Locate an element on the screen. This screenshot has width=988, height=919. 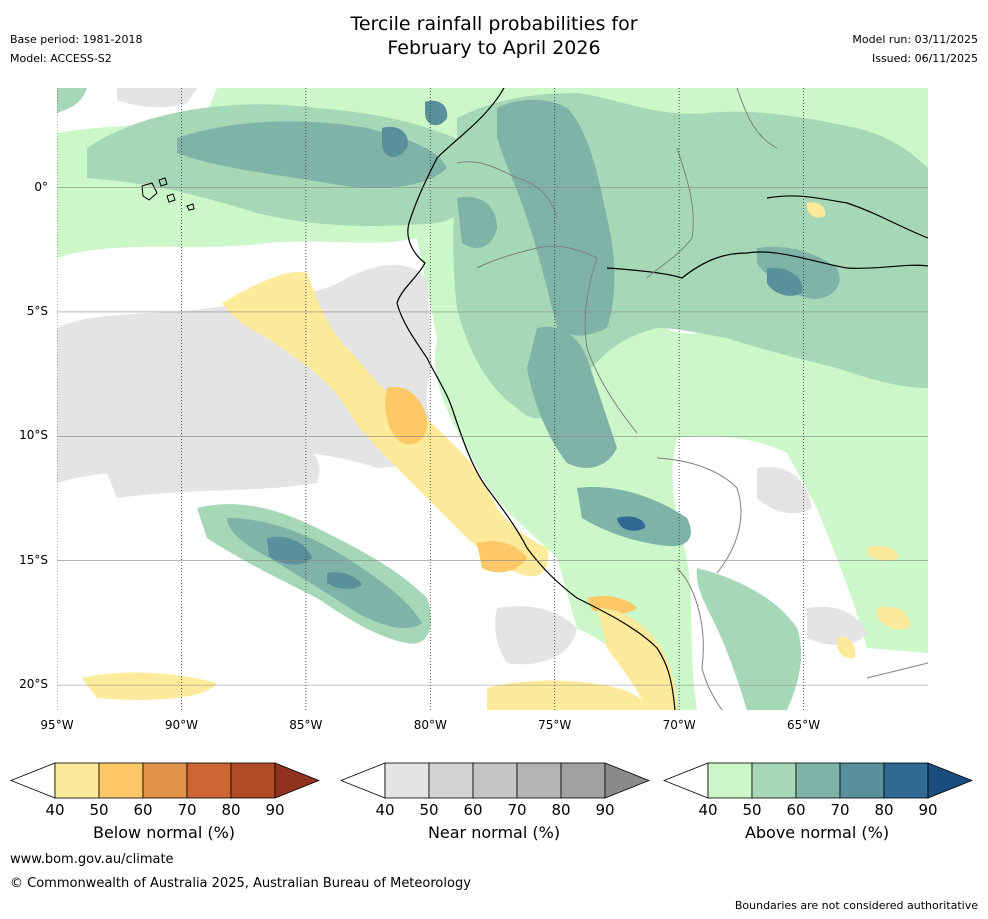
model-name: Model: ACCESS-S2 is located at coordinates (61, 58).